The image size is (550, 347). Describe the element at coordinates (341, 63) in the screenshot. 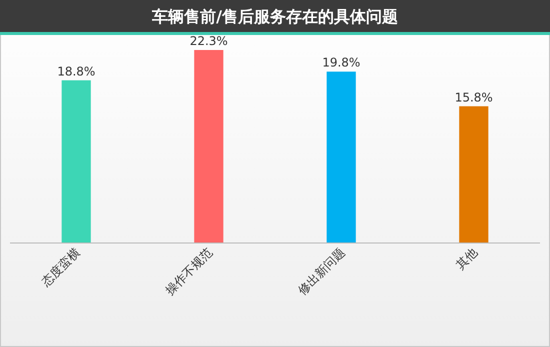

I see `data-label: 19.8%` at that location.